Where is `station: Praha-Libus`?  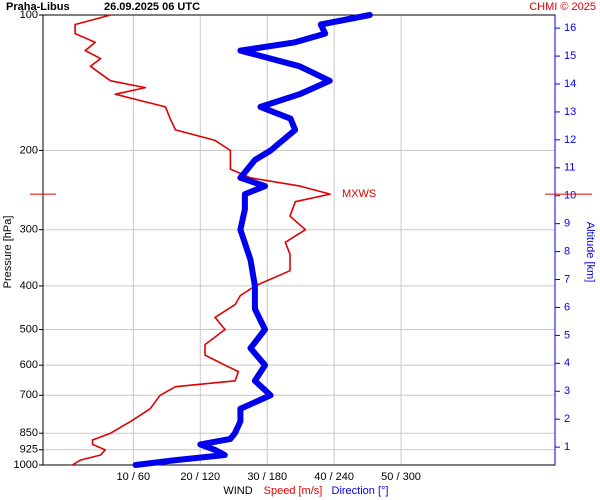
station: Praha-Libus is located at coordinates (38, 7).